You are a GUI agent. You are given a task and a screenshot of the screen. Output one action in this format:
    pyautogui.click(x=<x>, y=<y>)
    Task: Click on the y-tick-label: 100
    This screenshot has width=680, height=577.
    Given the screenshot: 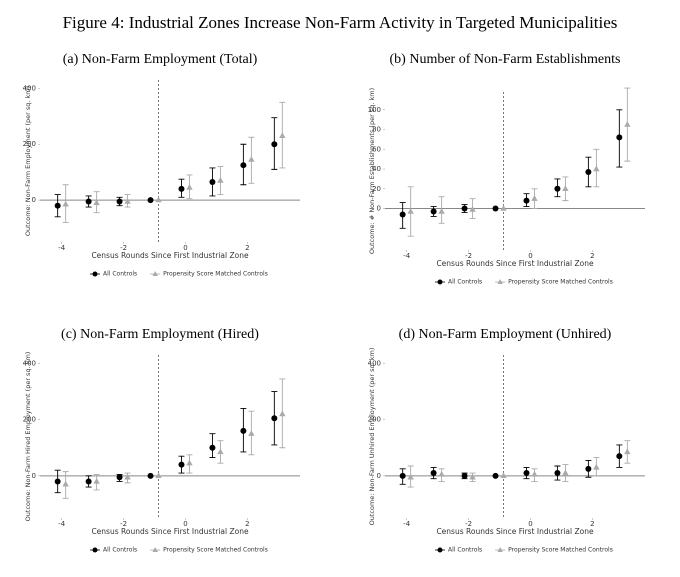 What is the action you would take?
    pyautogui.click(x=374, y=110)
    